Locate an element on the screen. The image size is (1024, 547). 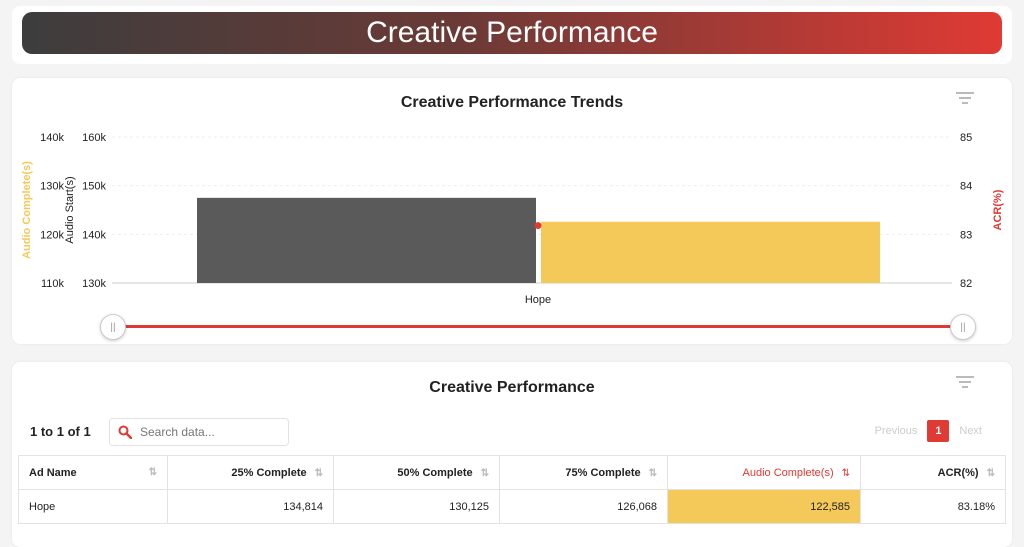
cell-50-complete: 130,125 is located at coordinates (416, 506).